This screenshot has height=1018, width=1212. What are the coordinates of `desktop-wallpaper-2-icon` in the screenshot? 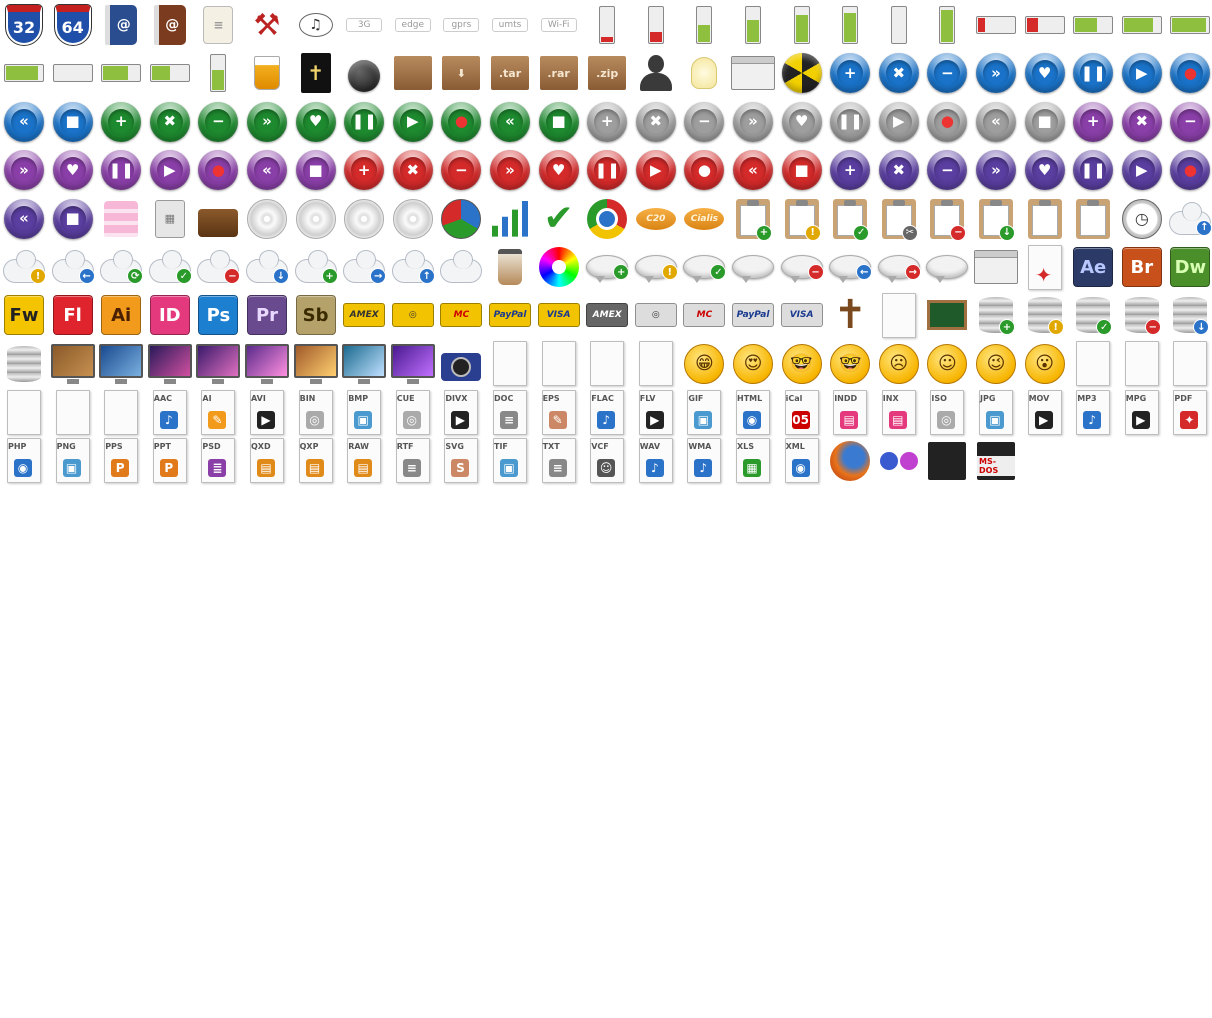 It's located at (121, 364).